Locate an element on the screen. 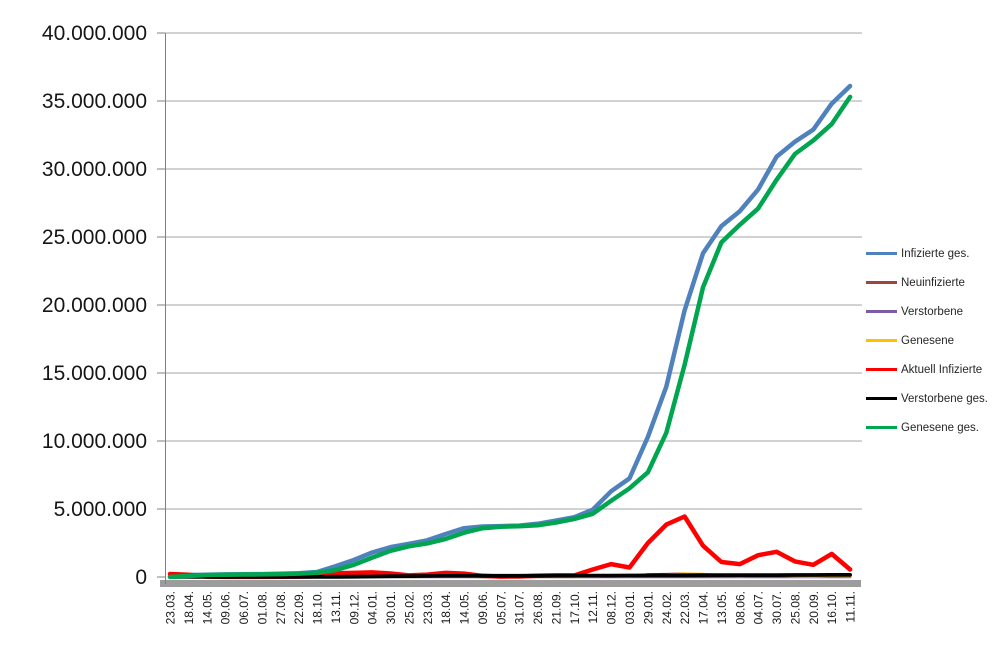 The height and width of the screenshot is (651, 1006). x-tick-label: 11.11. is located at coordinates (851, 607).